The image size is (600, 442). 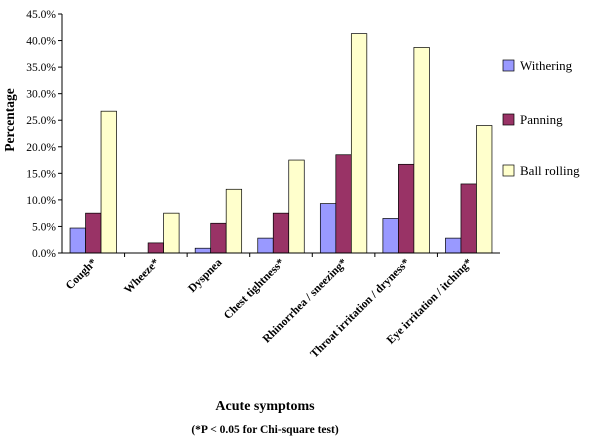 What do you see at coordinates (205, 275) in the screenshot?
I see `x-category-label: Dyspnea` at bounding box center [205, 275].